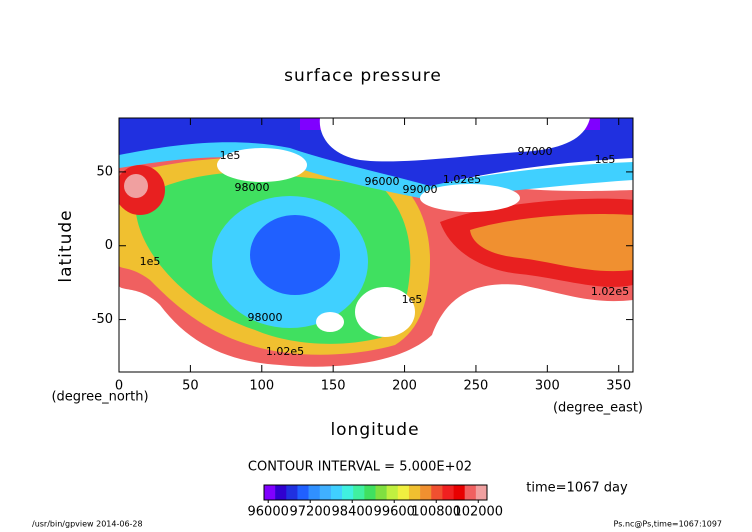 The image size is (752, 532). Describe the element at coordinates (404, 386) in the screenshot. I see `x-tick-label: 200` at that location.